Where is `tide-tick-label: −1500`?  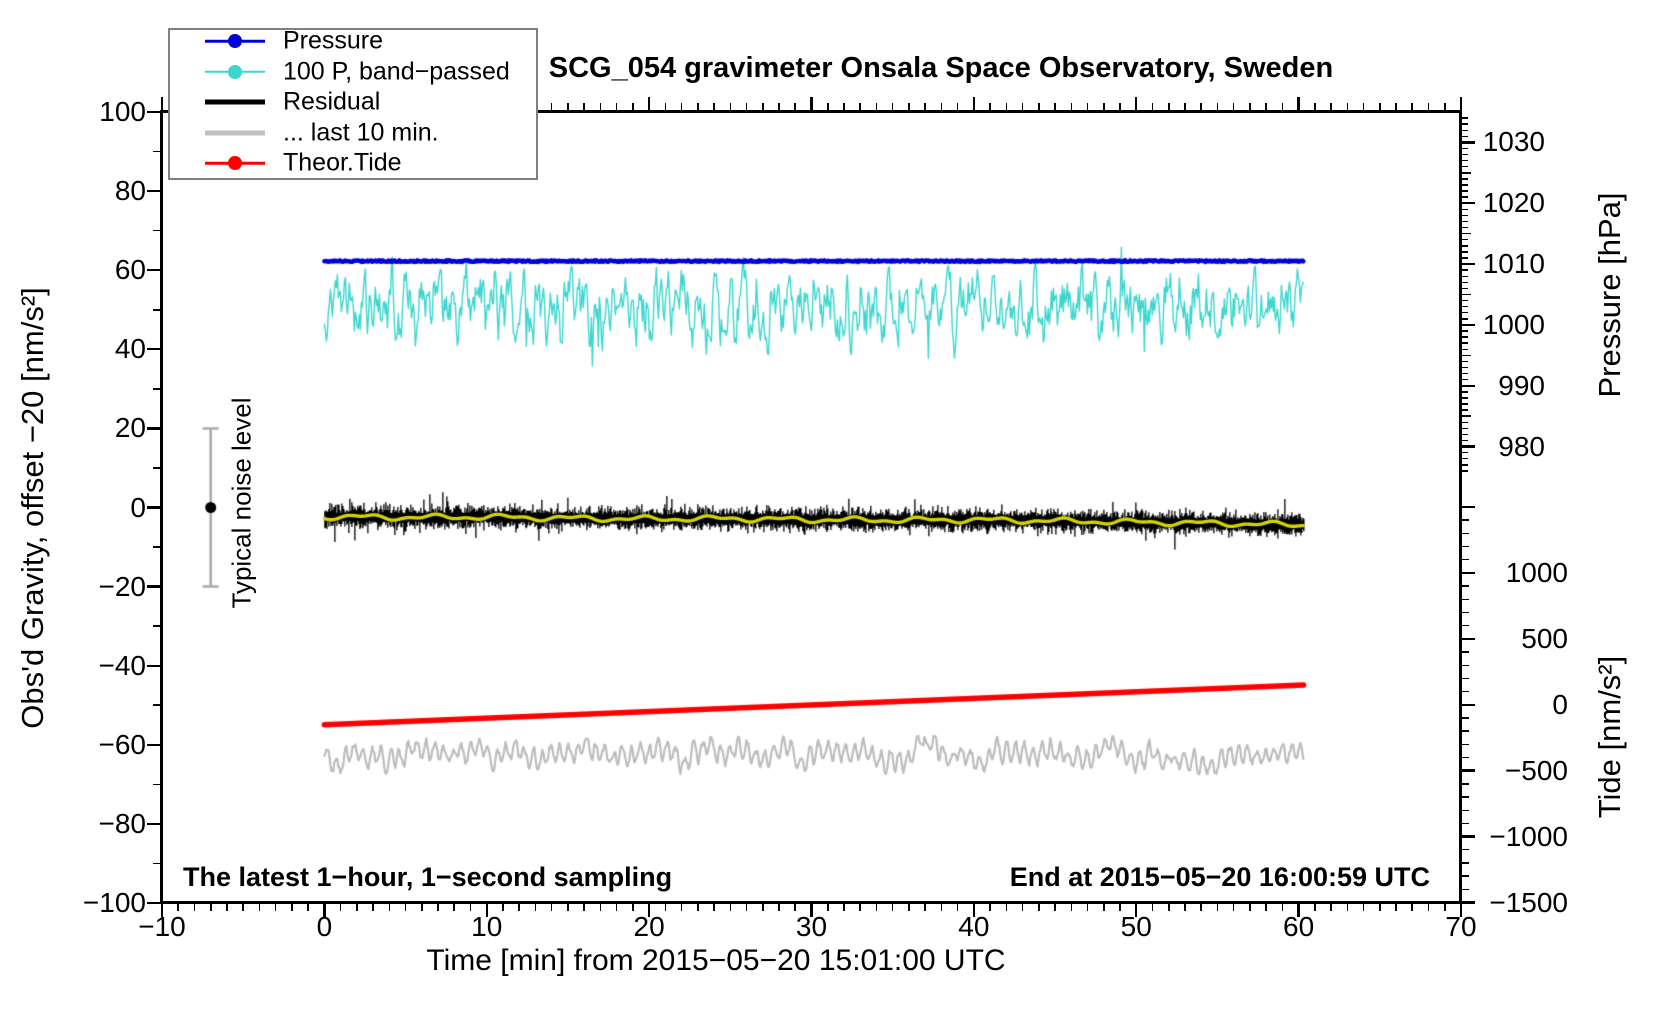 tide-tick-label: −1500 is located at coordinates (1528, 902).